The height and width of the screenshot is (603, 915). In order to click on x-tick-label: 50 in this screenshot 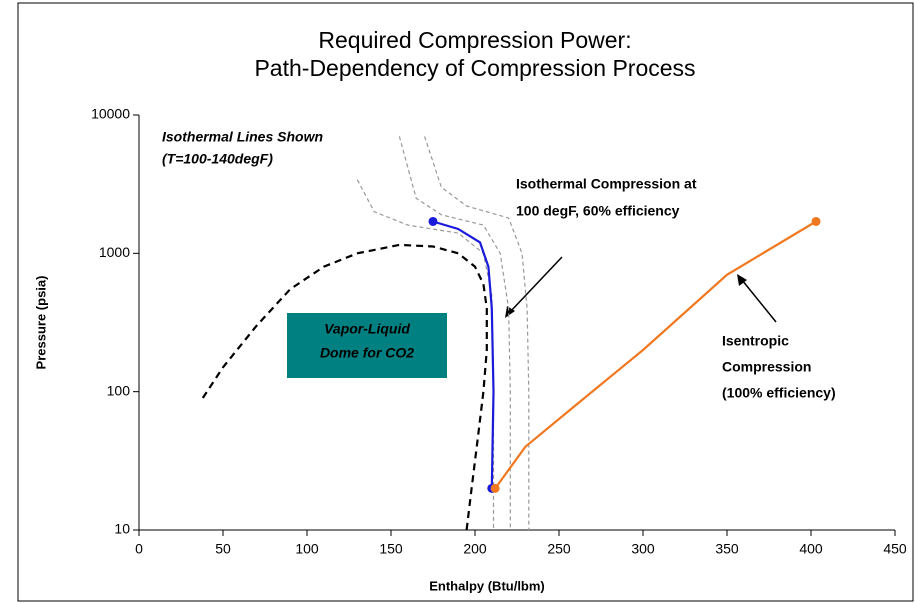, I will do `click(223, 549)`.